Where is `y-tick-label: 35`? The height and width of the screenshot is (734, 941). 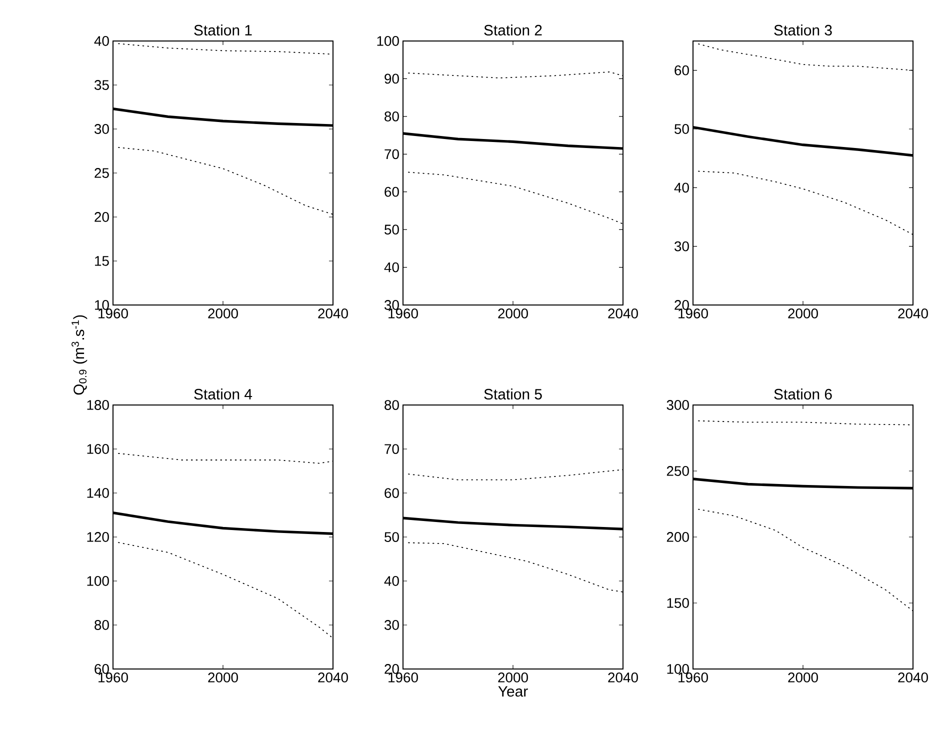 y-tick-label: 35 is located at coordinates (101, 85).